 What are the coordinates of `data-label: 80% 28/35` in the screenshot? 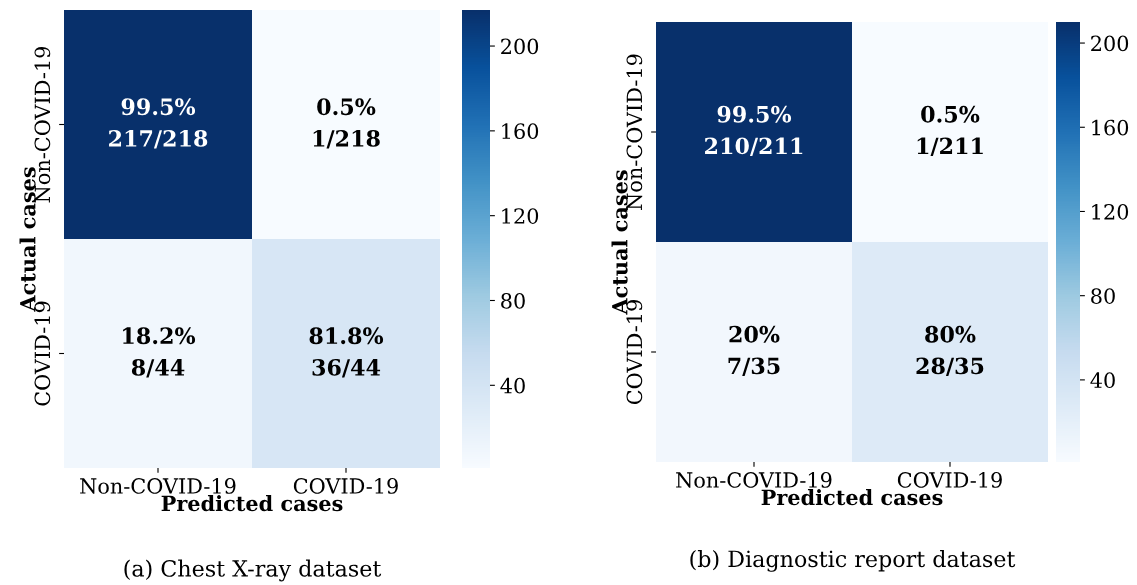 It's located at (950, 351).